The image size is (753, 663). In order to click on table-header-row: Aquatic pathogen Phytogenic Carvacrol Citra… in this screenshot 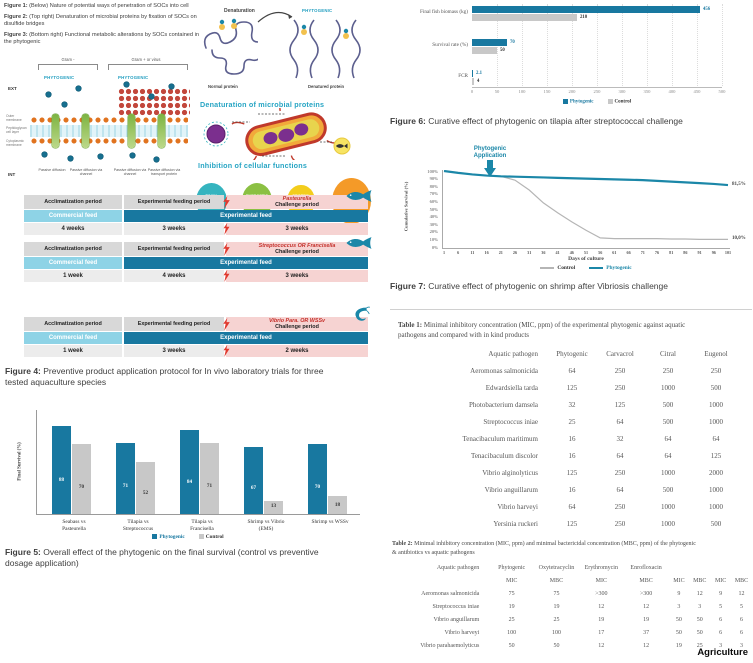, I will do `click(569, 353)`.